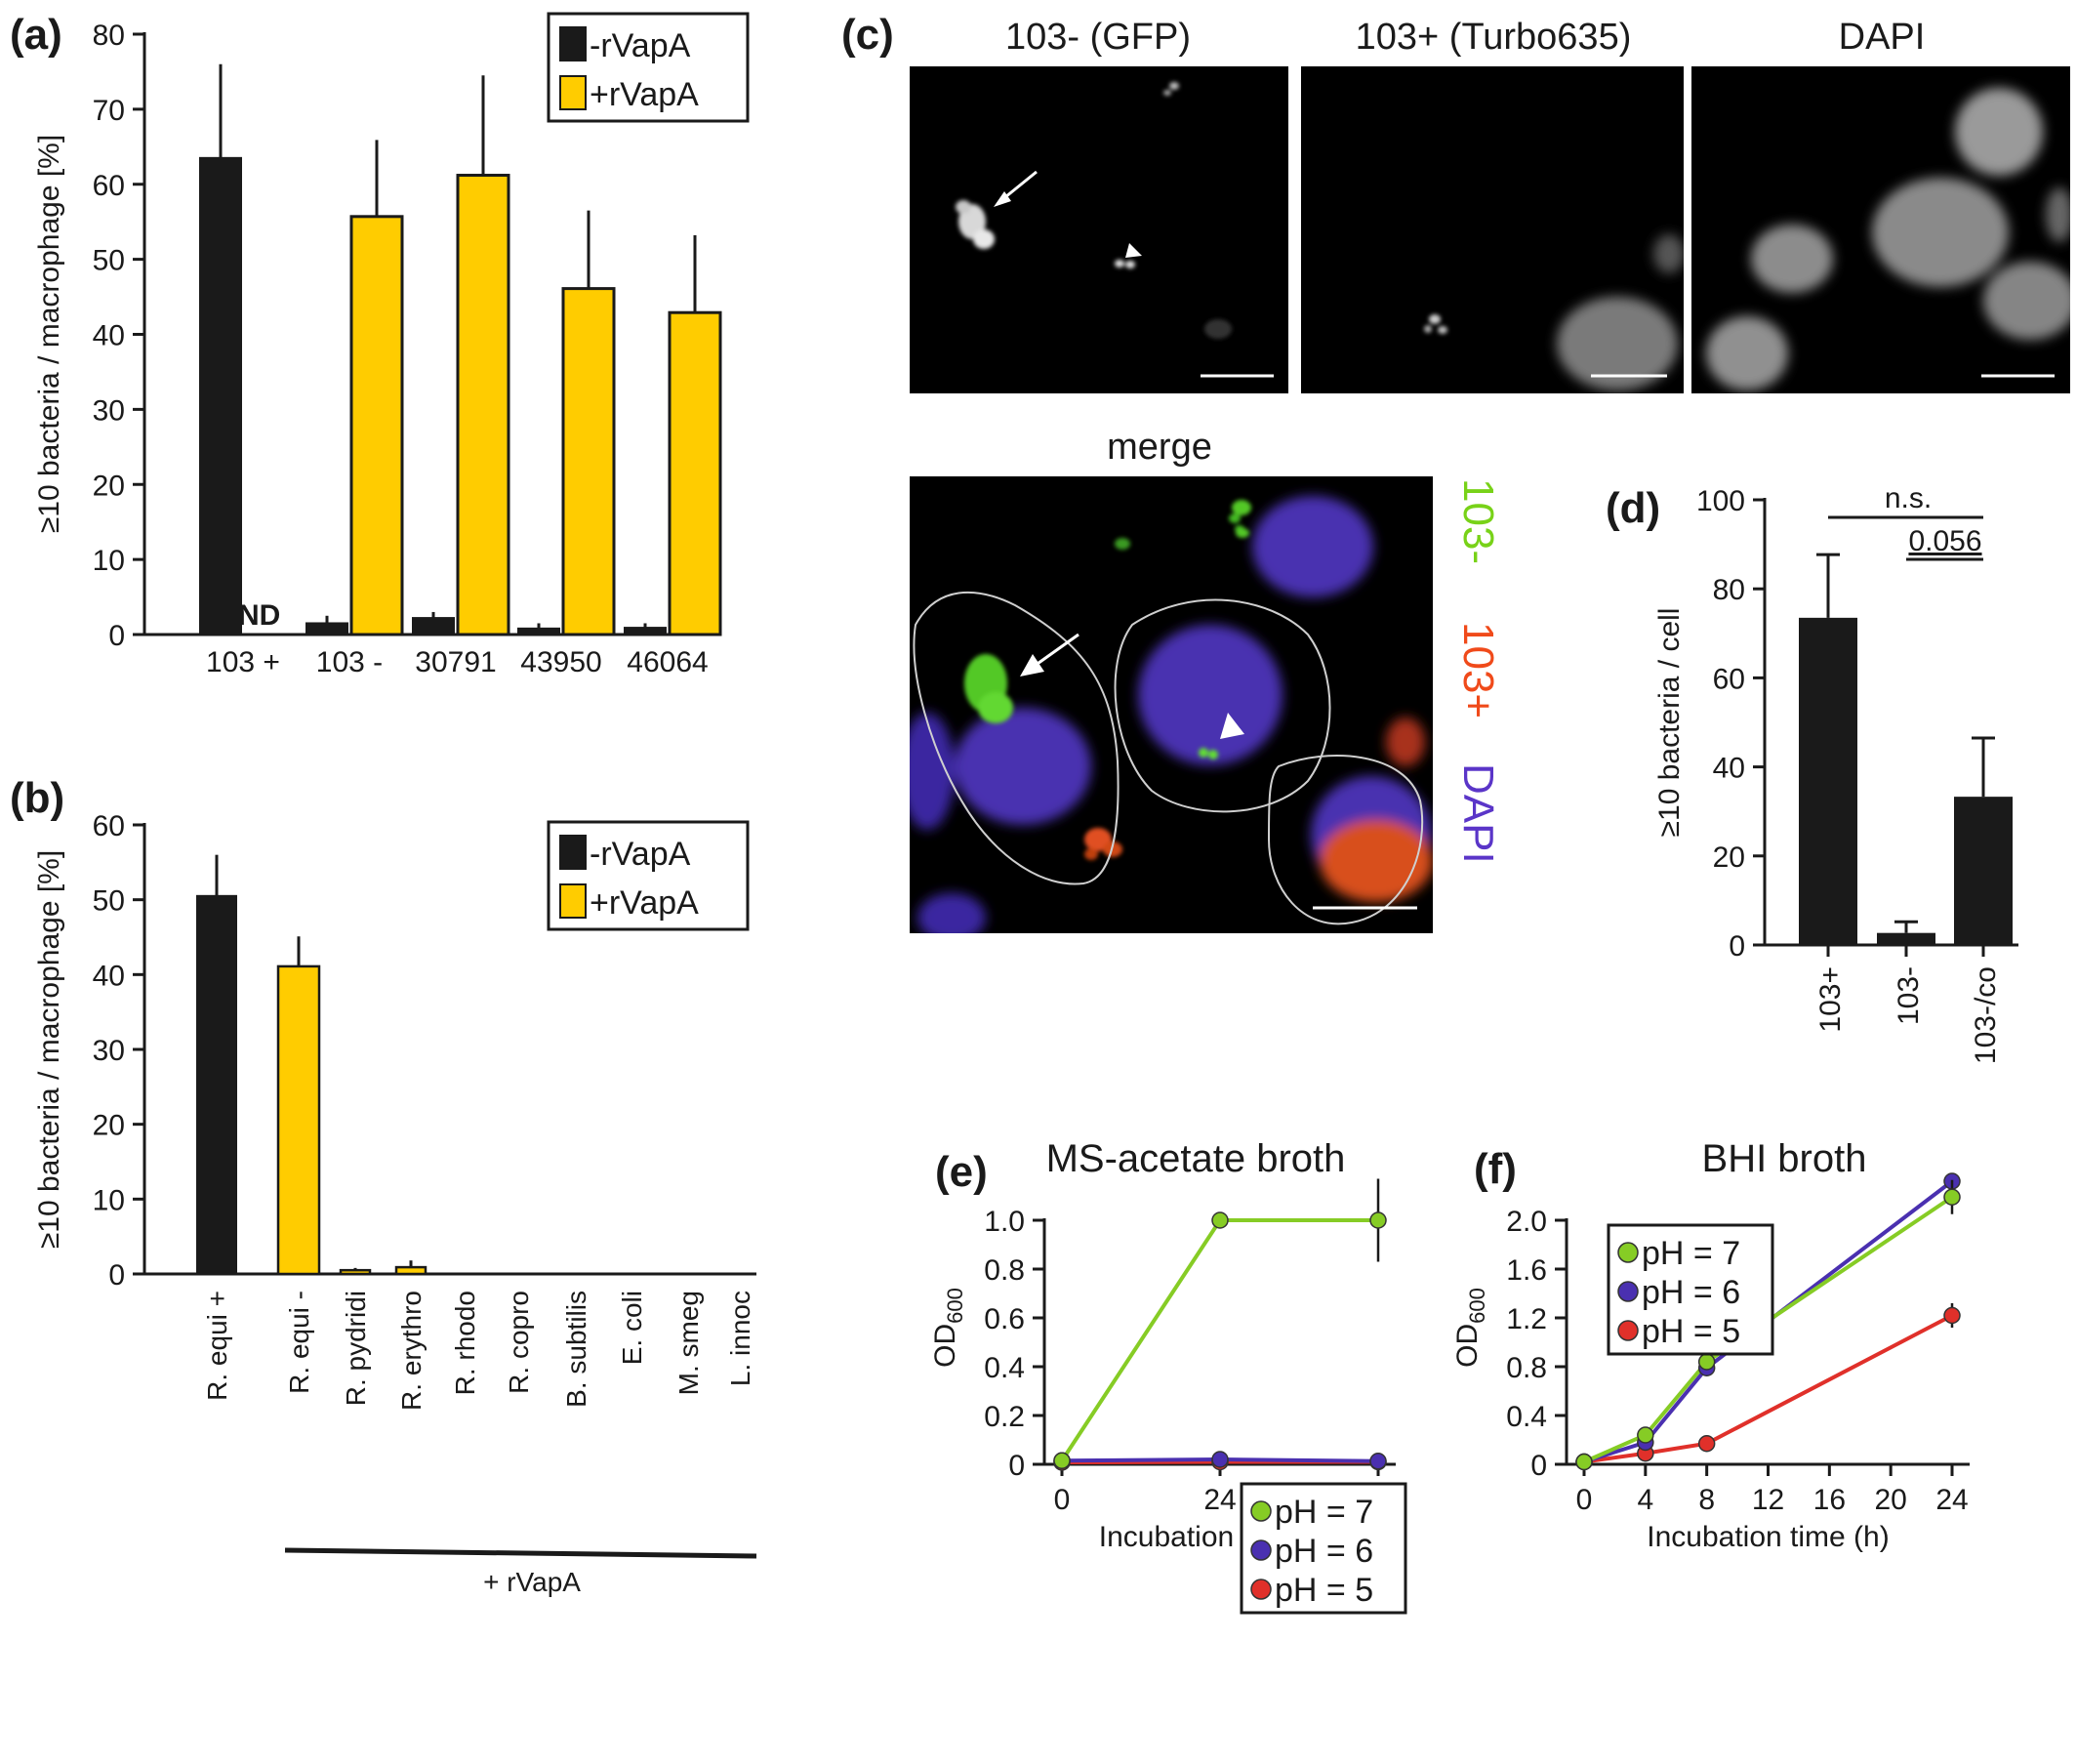  Describe the element at coordinates (349, 662) in the screenshot. I see `x-tick-label: 103 -` at that location.